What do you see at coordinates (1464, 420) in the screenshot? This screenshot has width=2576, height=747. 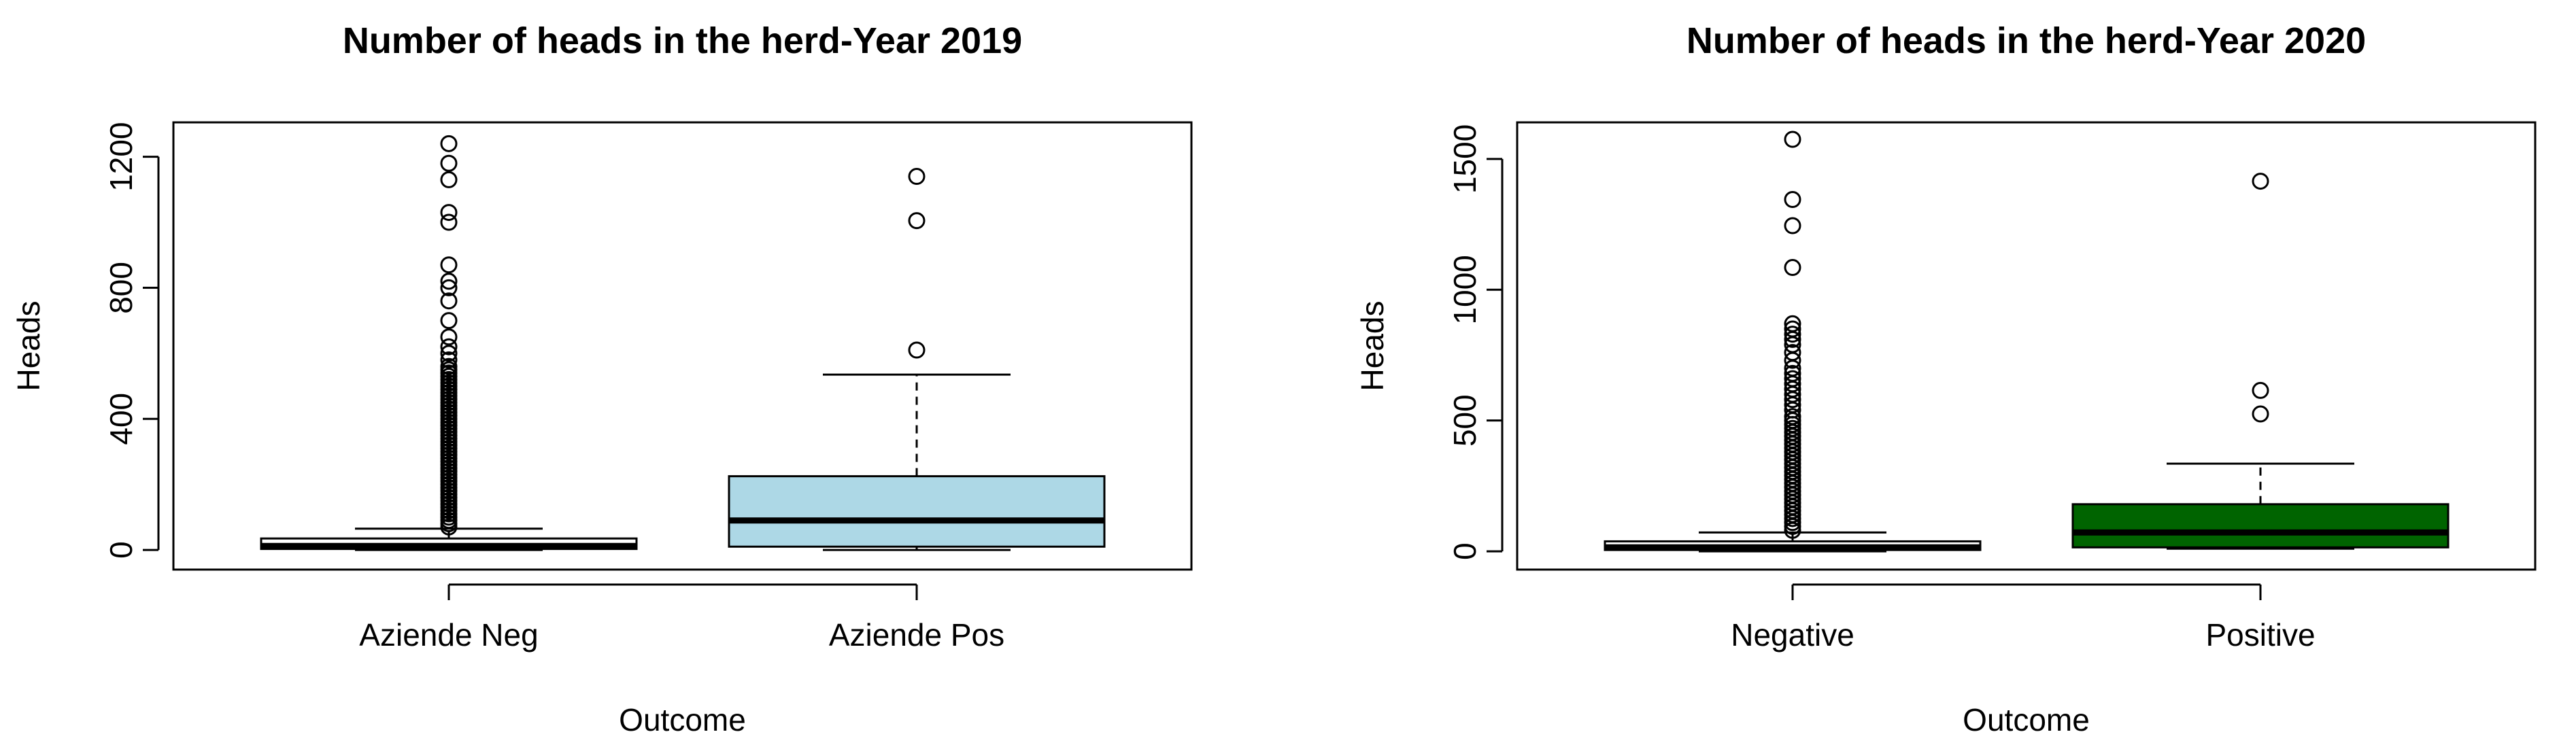 I see `y-tick-label: 500` at bounding box center [1464, 420].